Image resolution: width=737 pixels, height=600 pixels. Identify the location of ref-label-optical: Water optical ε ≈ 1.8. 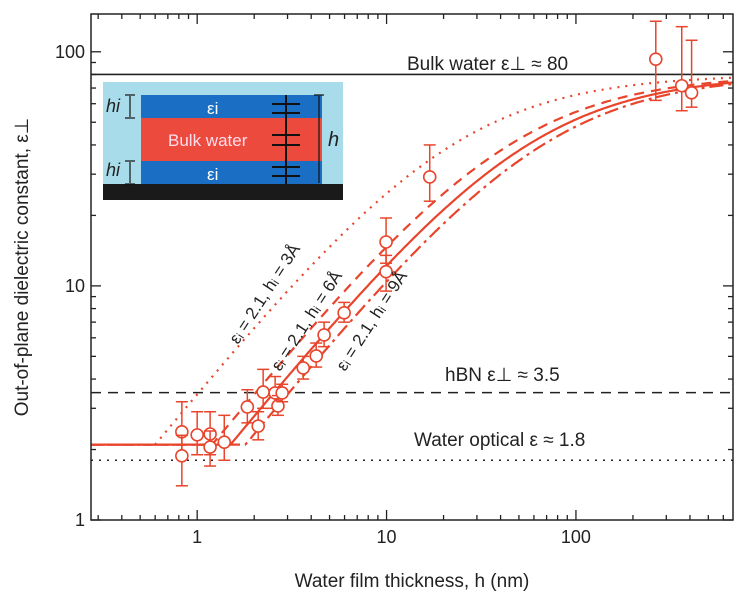
(499, 440).